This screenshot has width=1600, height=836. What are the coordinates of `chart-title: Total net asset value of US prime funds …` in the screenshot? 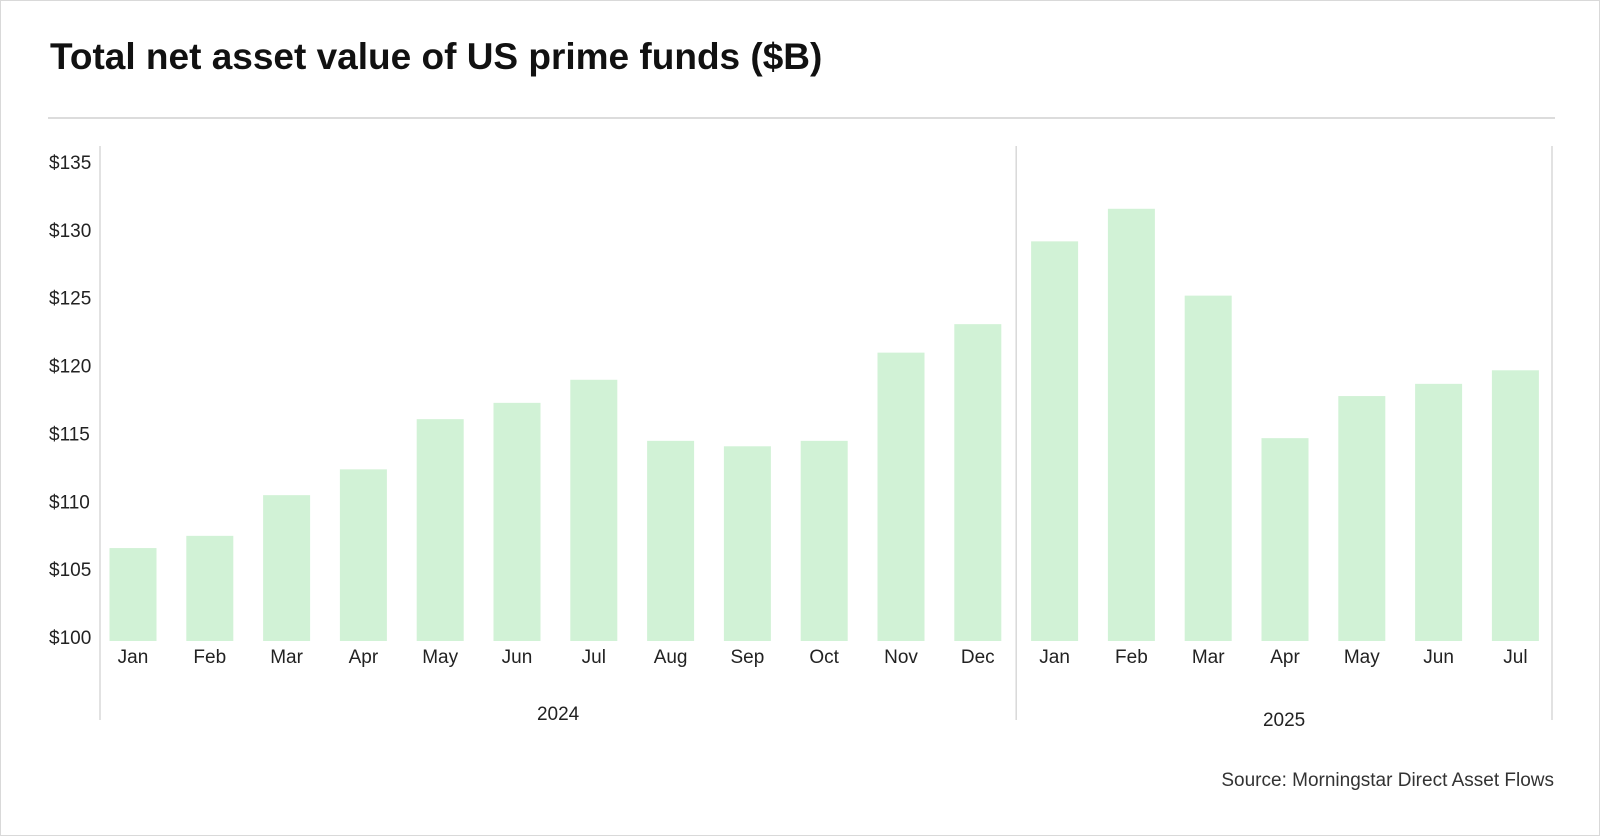 It's located at (436, 56).